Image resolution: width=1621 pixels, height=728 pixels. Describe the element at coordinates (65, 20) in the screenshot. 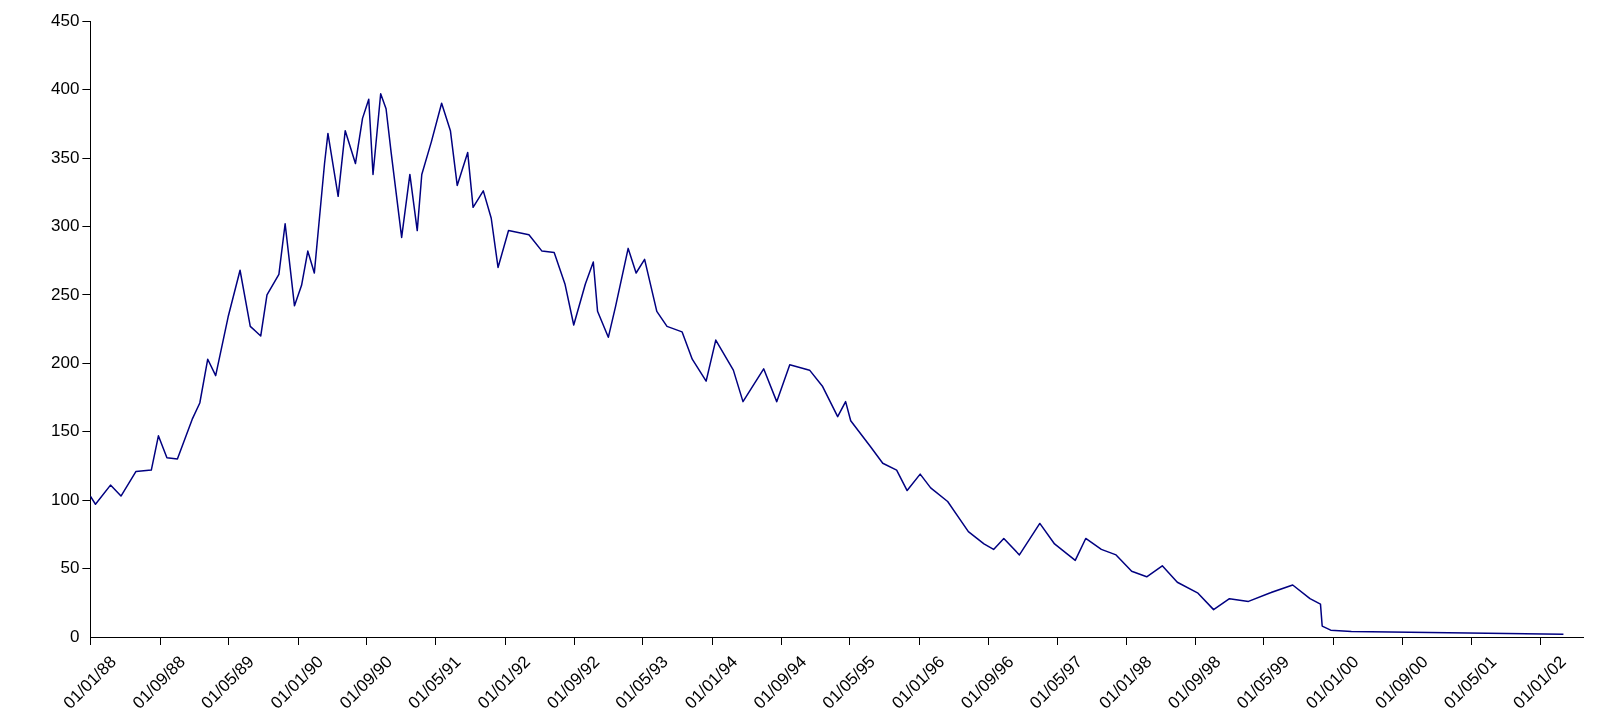

I see `y-tick-label: 450` at that location.